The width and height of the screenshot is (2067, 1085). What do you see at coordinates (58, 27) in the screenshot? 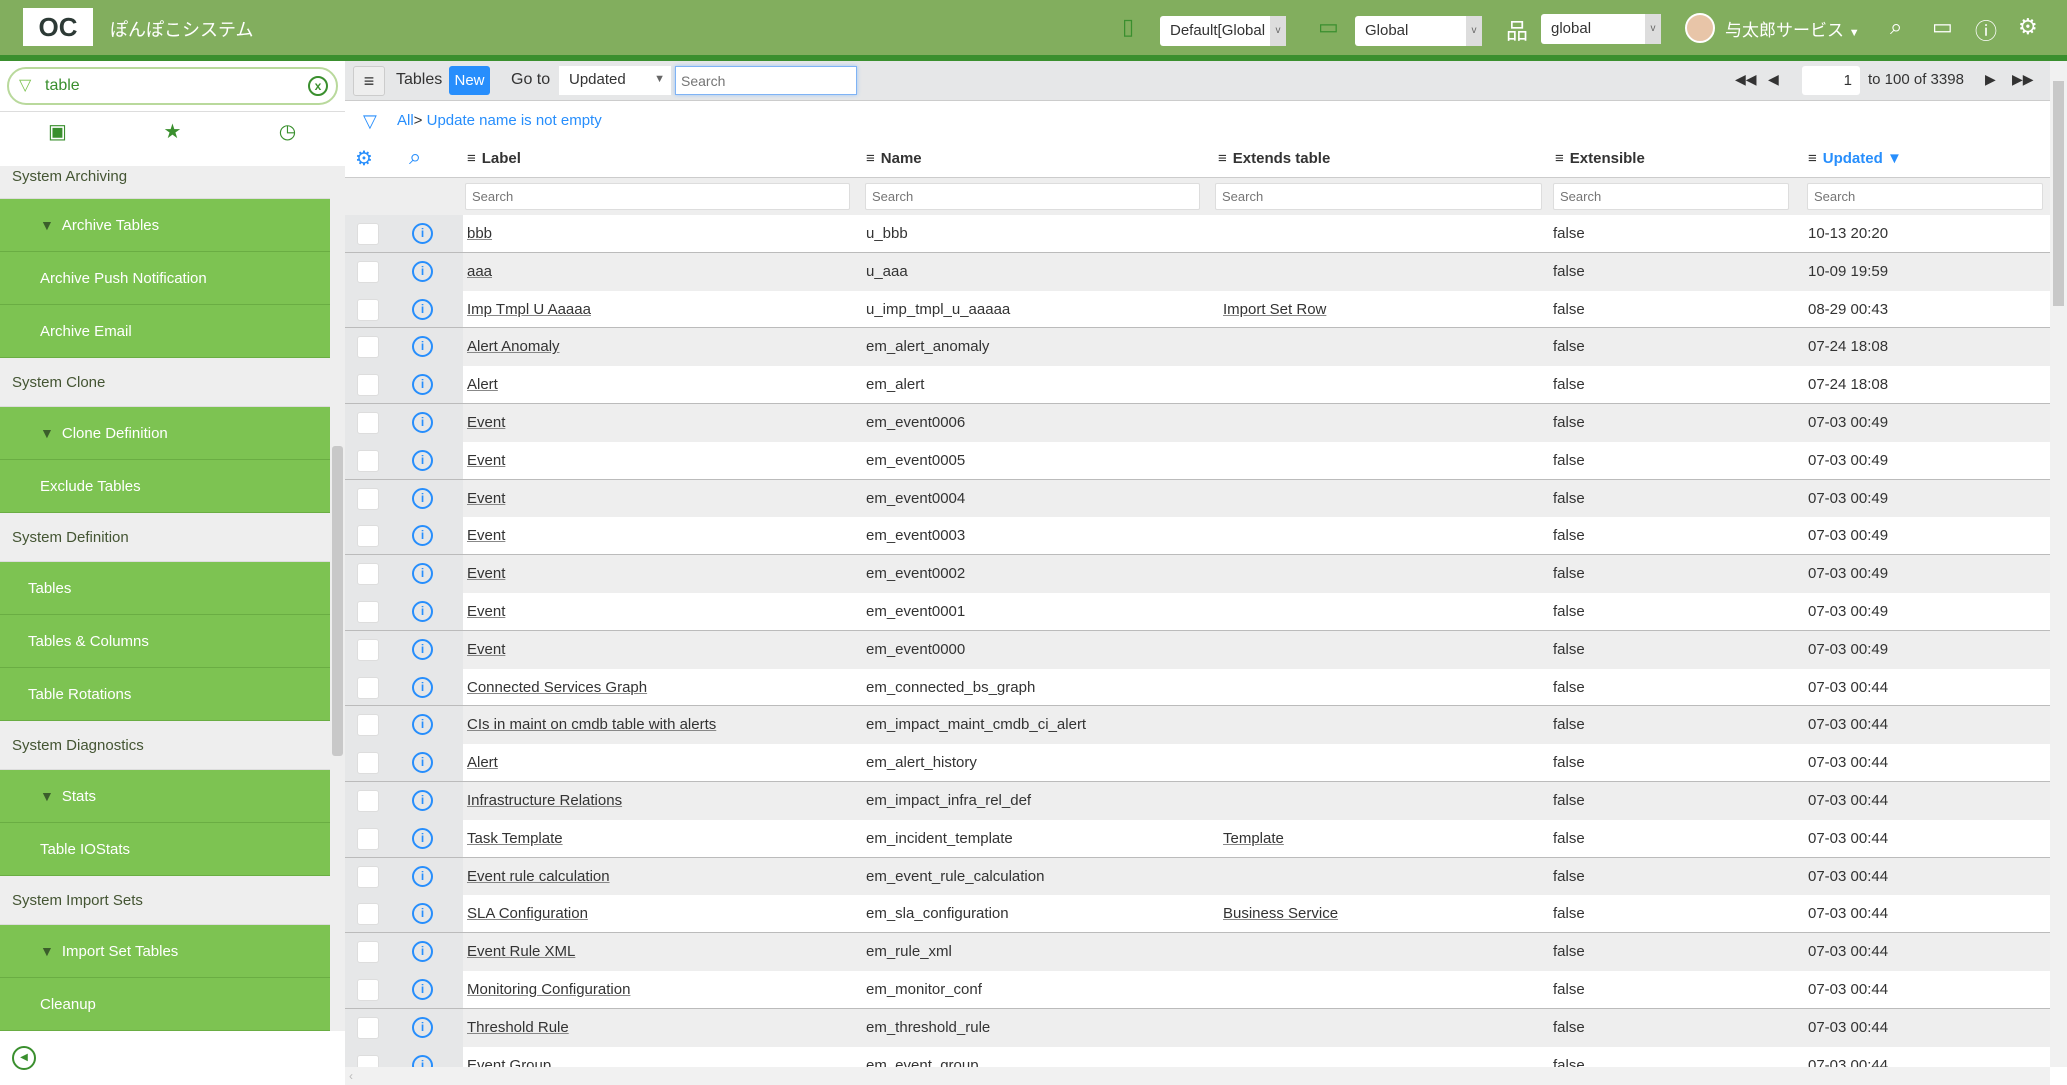
I see `logo: OC` at bounding box center [58, 27].